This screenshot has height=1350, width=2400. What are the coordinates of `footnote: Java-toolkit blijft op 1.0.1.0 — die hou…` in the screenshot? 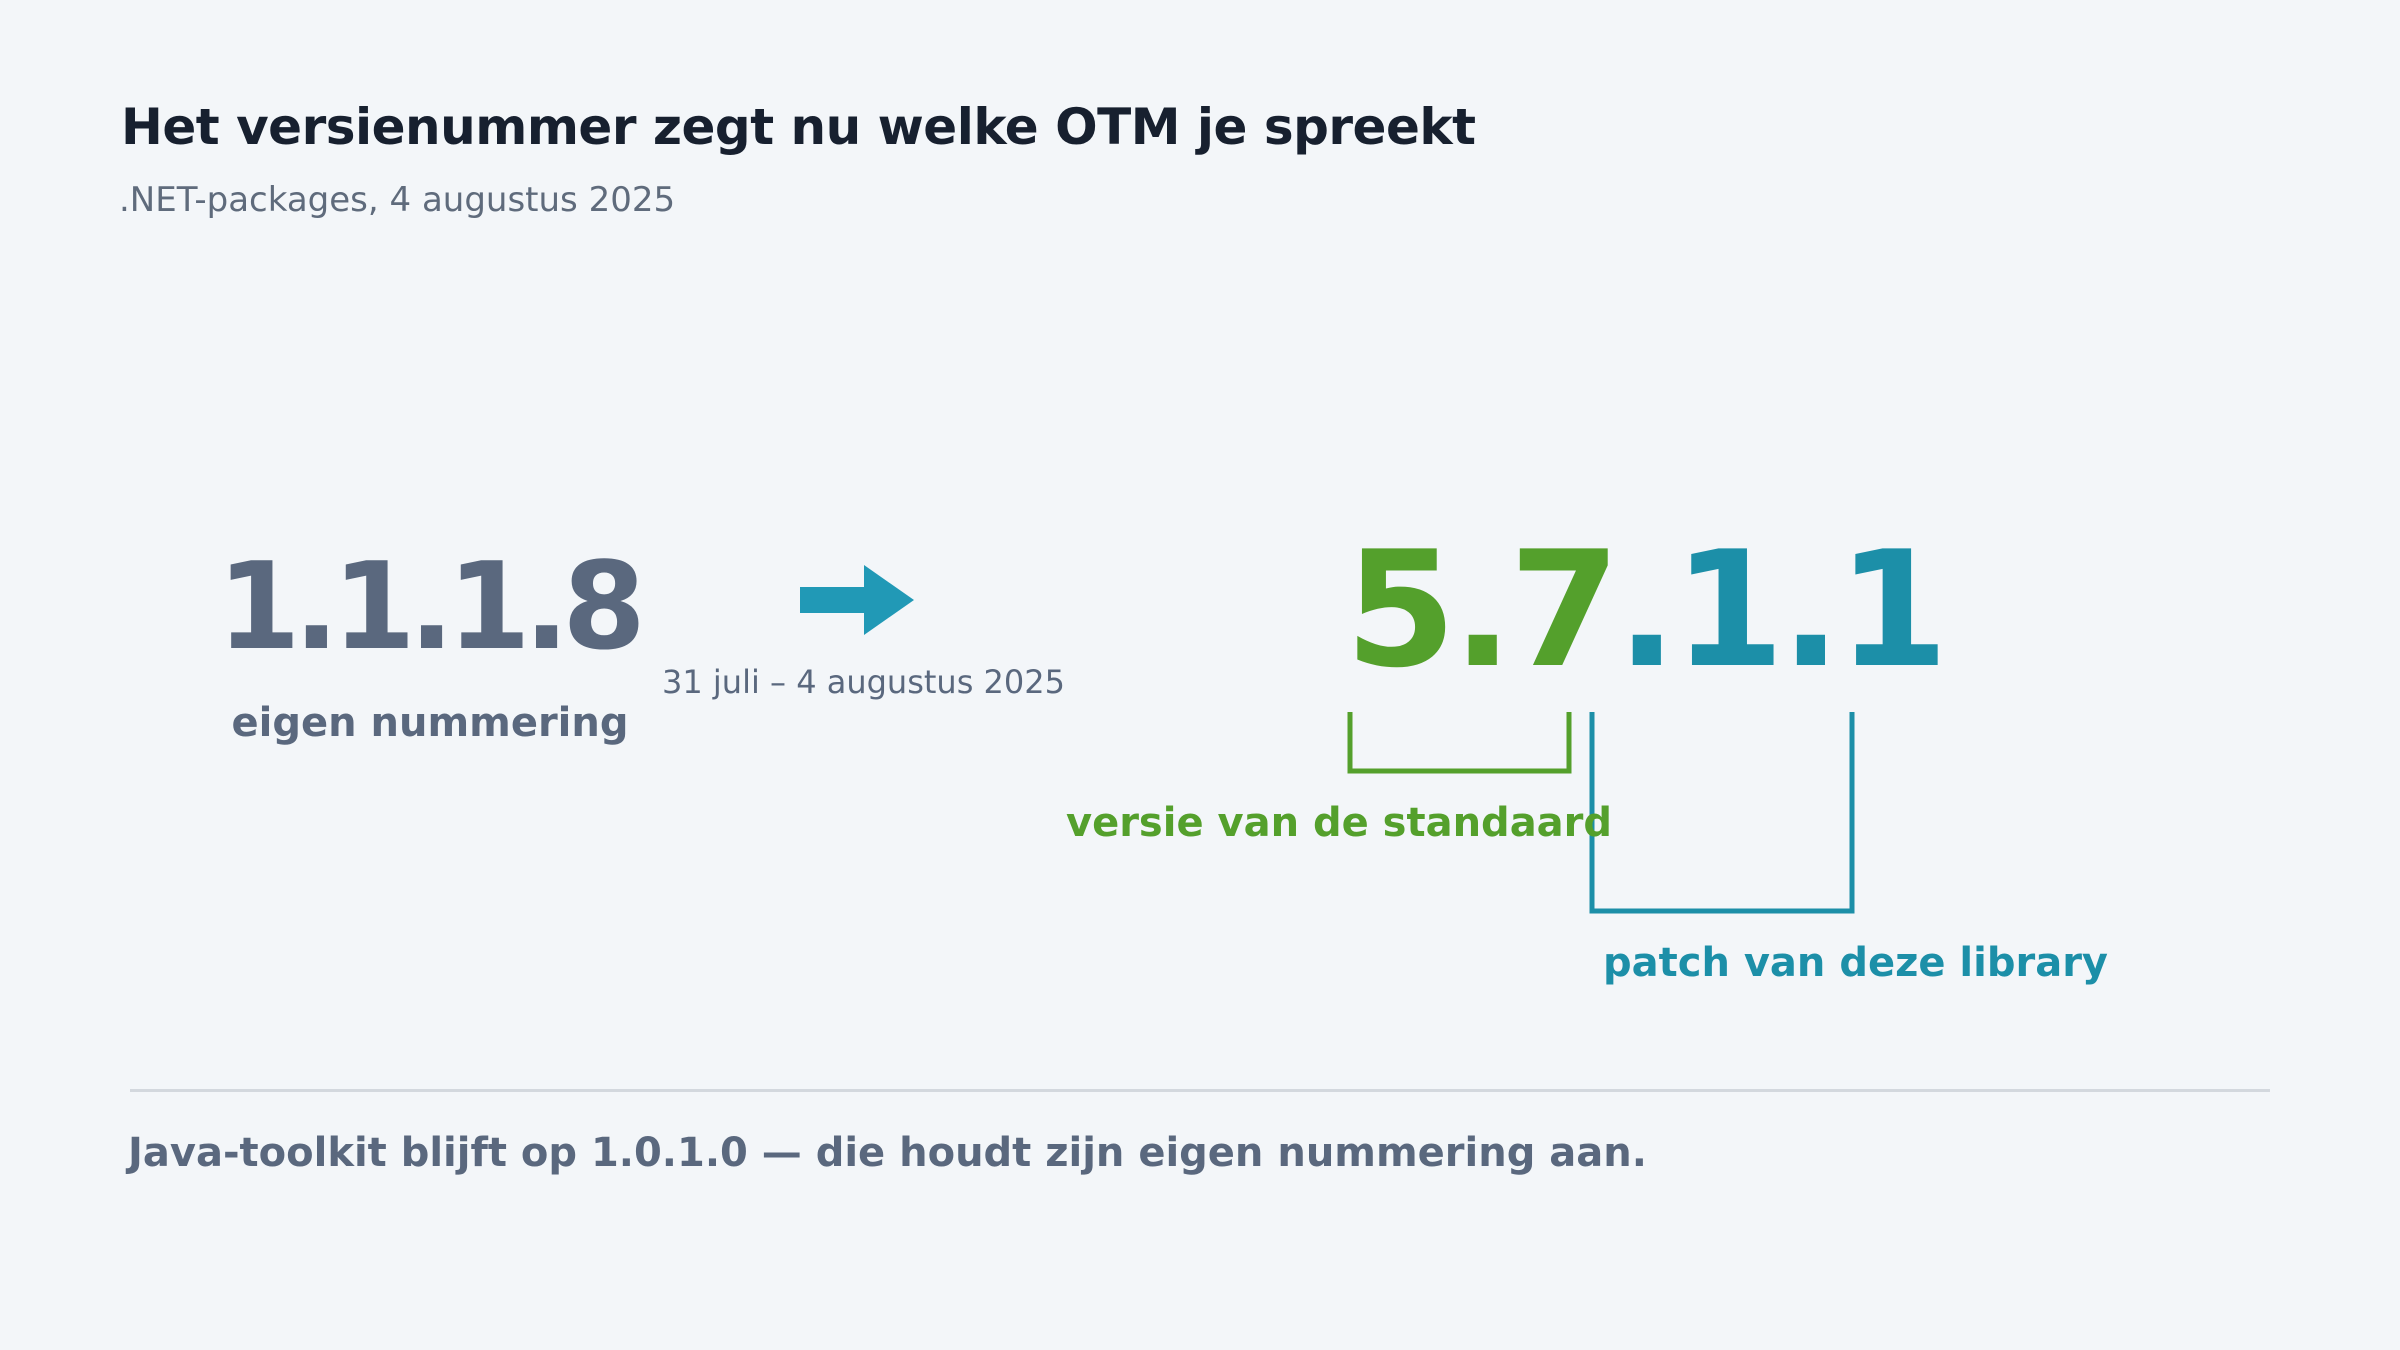 It's located at (887, 1153).